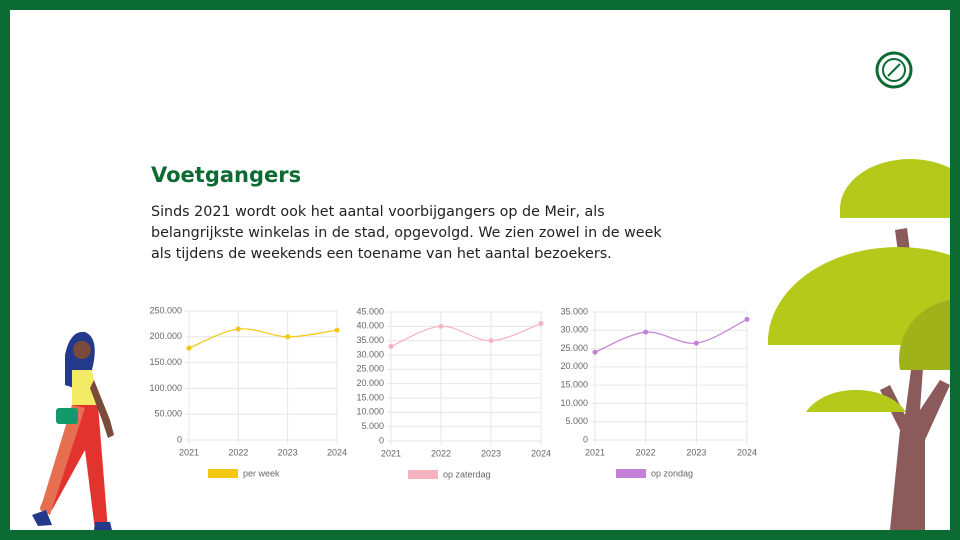 Image resolution: width=960 pixels, height=540 pixels. Describe the element at coordinates (73, 430) in the screenshot. I see `person` at that location.